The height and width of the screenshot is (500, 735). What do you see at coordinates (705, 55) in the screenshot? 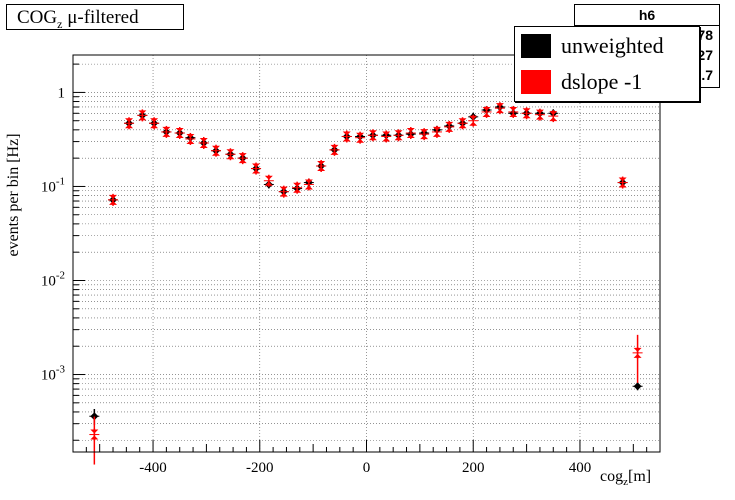
I see `stats-row: 27` at bounding box center [705, 55].